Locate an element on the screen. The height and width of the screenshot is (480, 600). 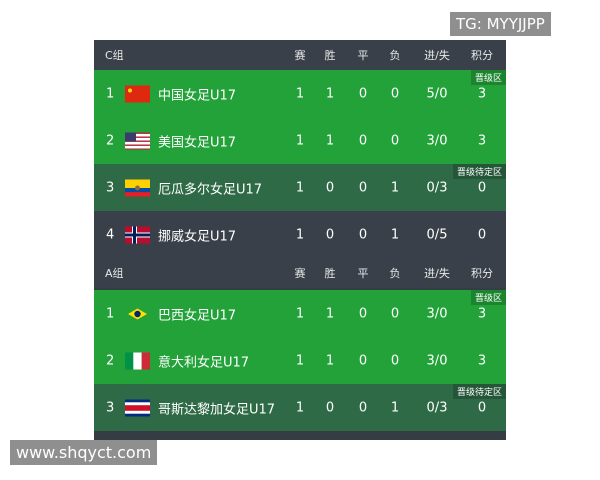
usa-flag-icon is located at coordinates (137, 140).